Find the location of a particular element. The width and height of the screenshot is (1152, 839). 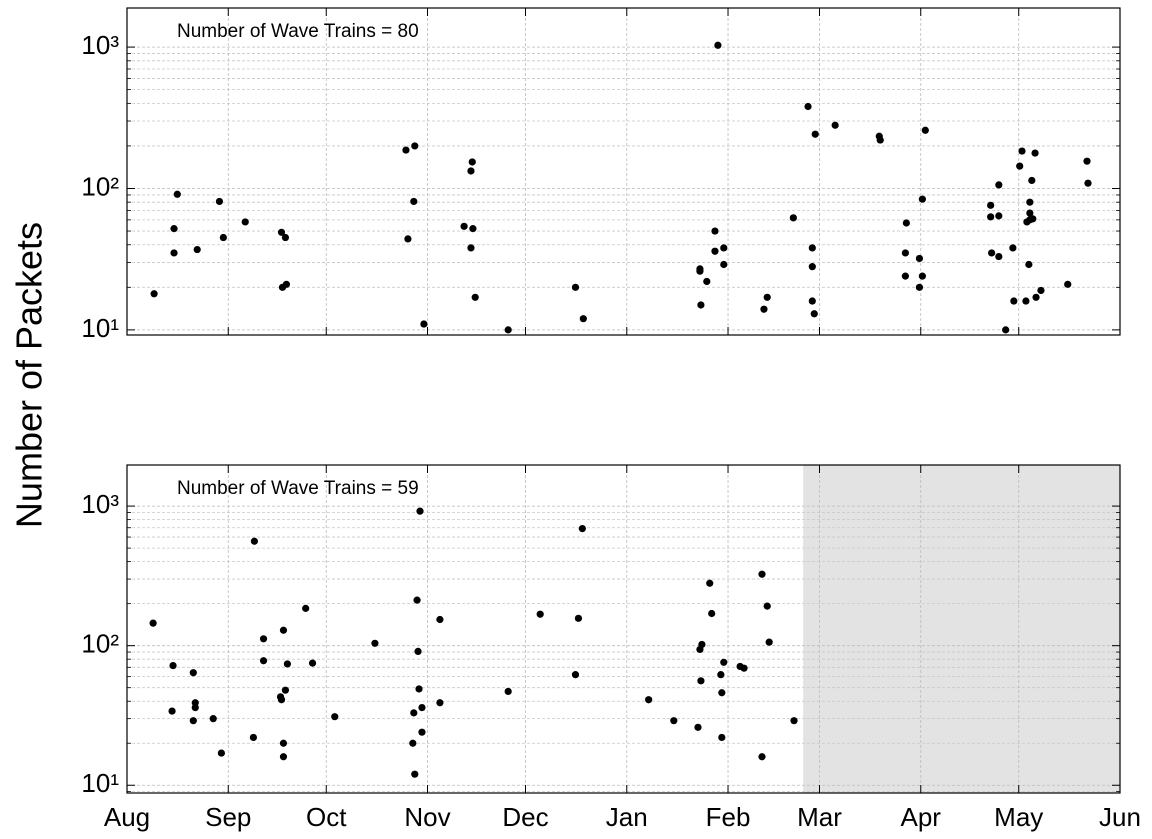

x-tick-label: Apr is located at coordinates (921, 817).